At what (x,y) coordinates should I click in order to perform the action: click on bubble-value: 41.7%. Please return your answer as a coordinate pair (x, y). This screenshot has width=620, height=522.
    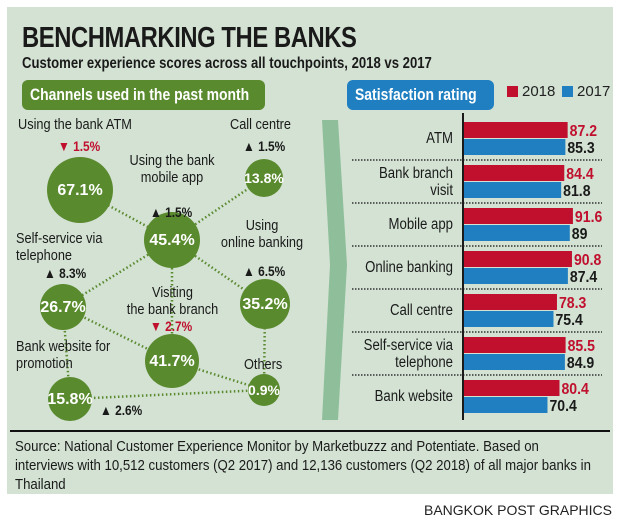
    Looking at the image, I should click on (171, 361).